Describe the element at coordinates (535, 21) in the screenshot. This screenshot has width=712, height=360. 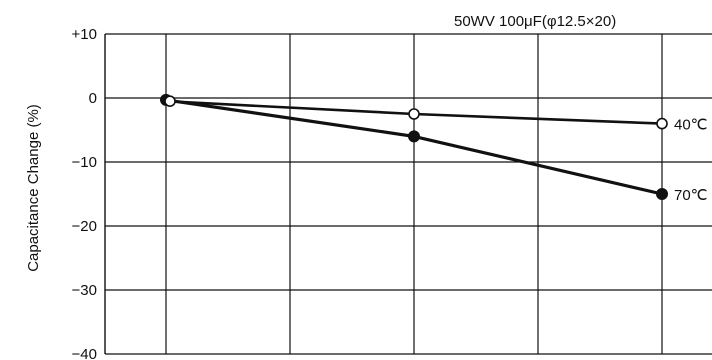
I see `chart-title: 50WV 100μF(φ12.5×20)` at that location.